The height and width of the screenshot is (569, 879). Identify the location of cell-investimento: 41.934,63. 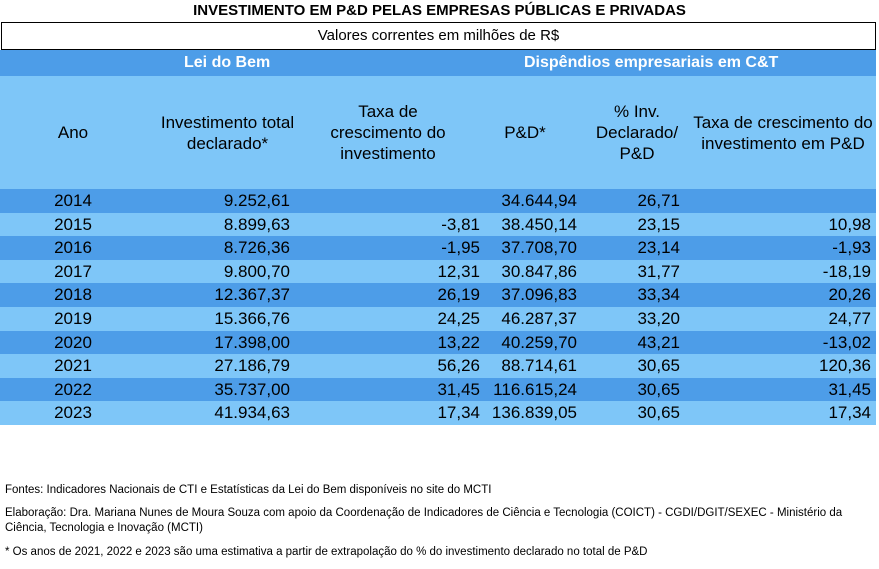
(220, 413).